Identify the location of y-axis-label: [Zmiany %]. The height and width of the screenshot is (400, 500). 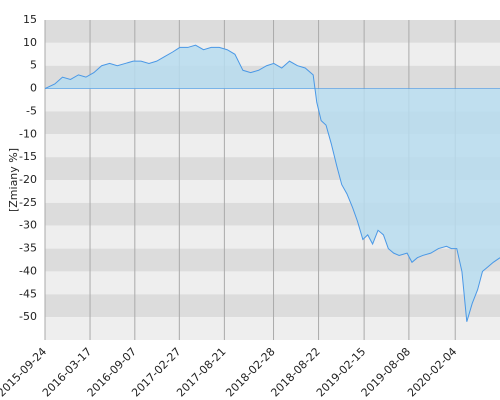
(13, 180).